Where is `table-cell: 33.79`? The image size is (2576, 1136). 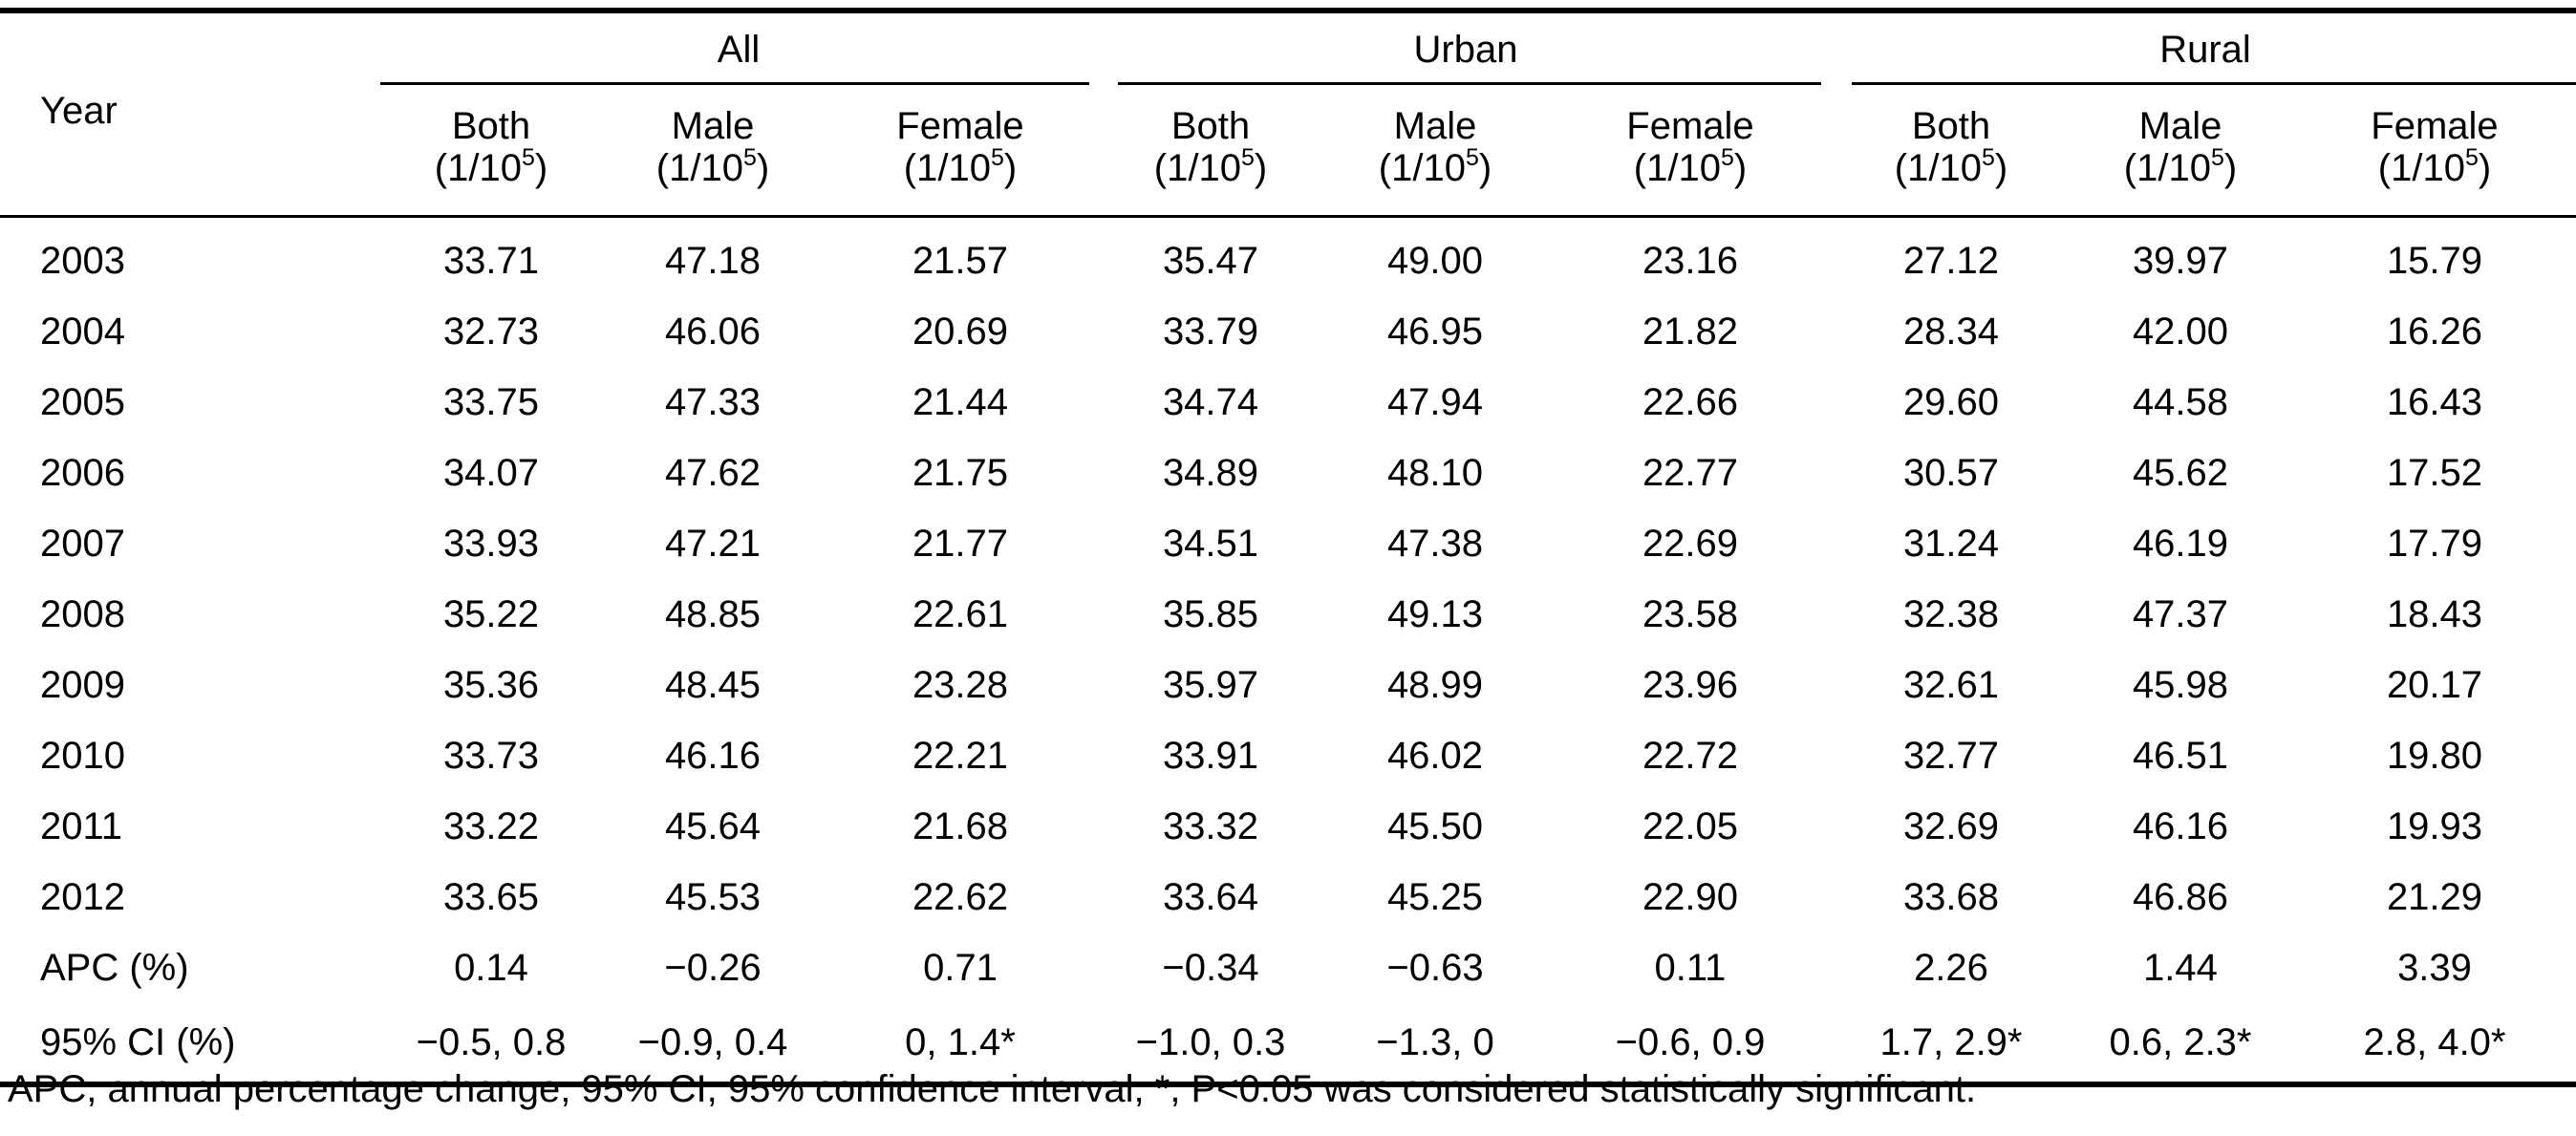
table-cell: 33.79 is located at coordinates (1210, 332).